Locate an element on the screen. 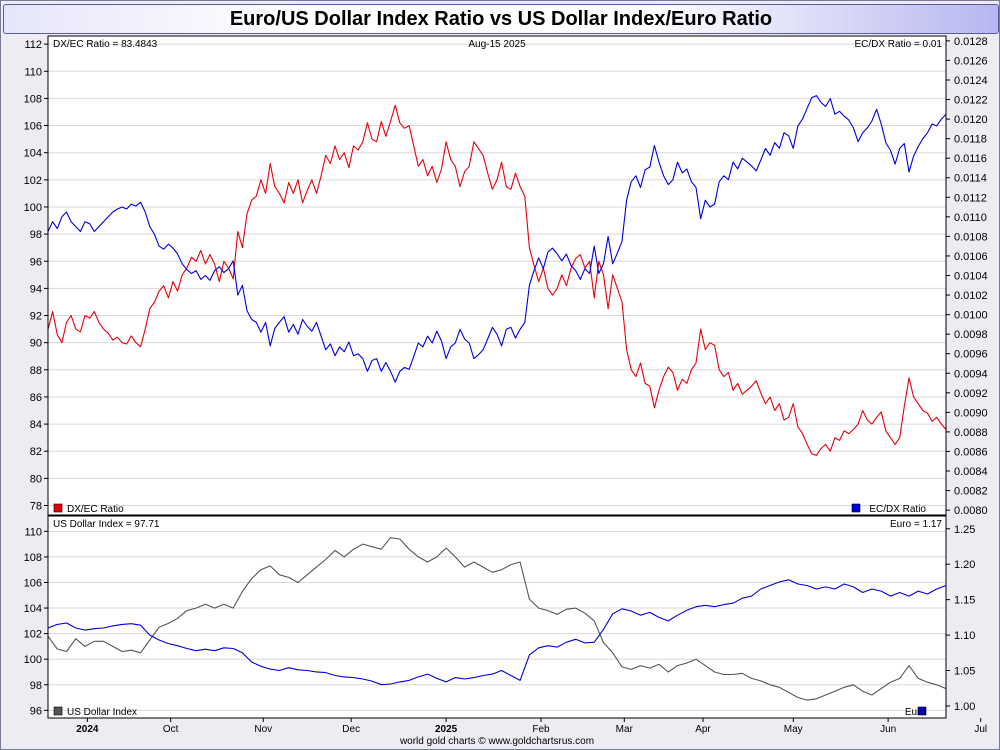  top-right-tick-label: 0.0116 is located at coordinates (970, 159).